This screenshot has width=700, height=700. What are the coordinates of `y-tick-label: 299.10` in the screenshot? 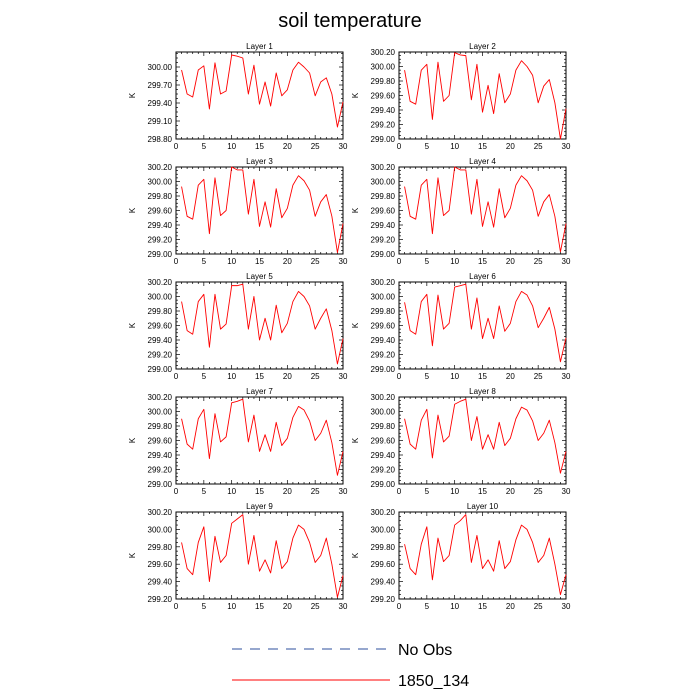 It's located at (160, 121).